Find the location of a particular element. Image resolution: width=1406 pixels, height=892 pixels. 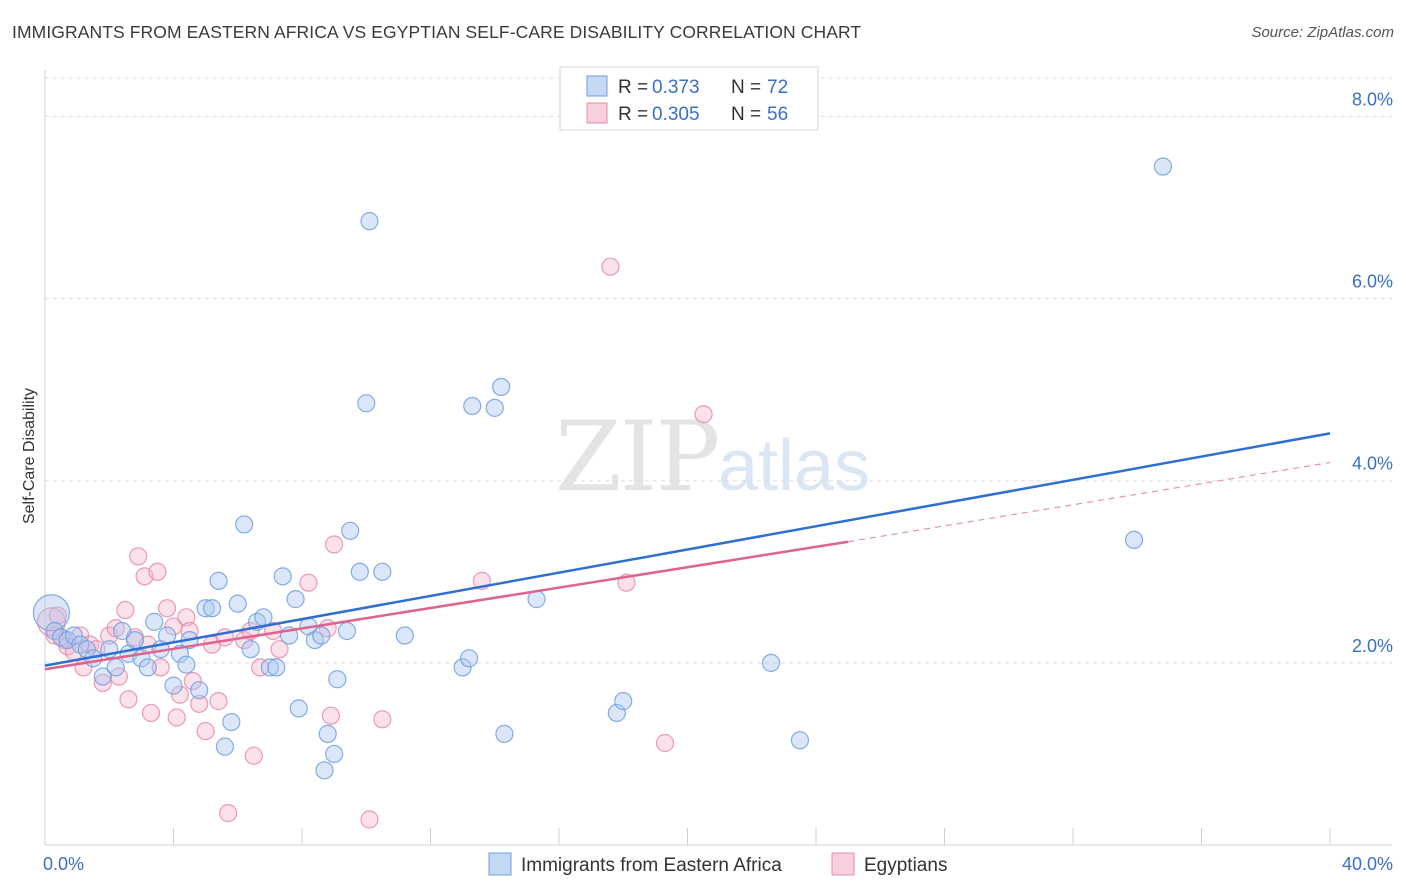

y-tick-label: 4.0% is located at coordinates (1372, 464).